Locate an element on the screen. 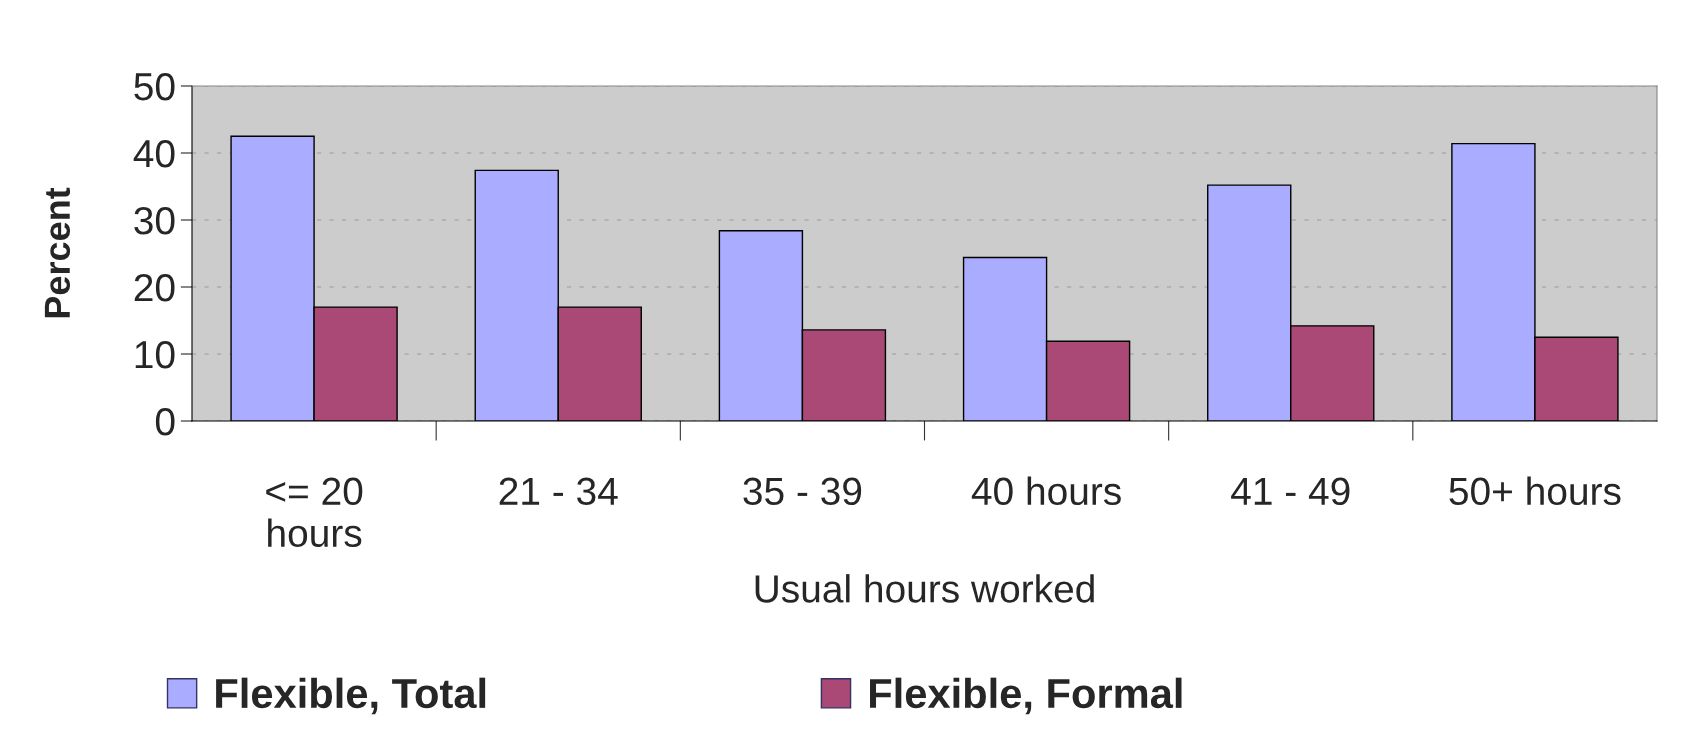  y-tick-label: 50 is located at coordinates (154, 86).